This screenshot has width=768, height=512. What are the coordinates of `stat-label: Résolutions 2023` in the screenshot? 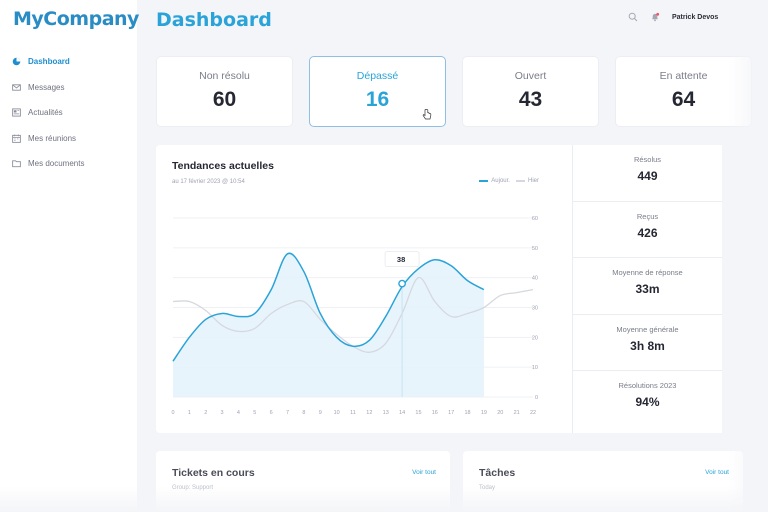 It's located at (647, 386).